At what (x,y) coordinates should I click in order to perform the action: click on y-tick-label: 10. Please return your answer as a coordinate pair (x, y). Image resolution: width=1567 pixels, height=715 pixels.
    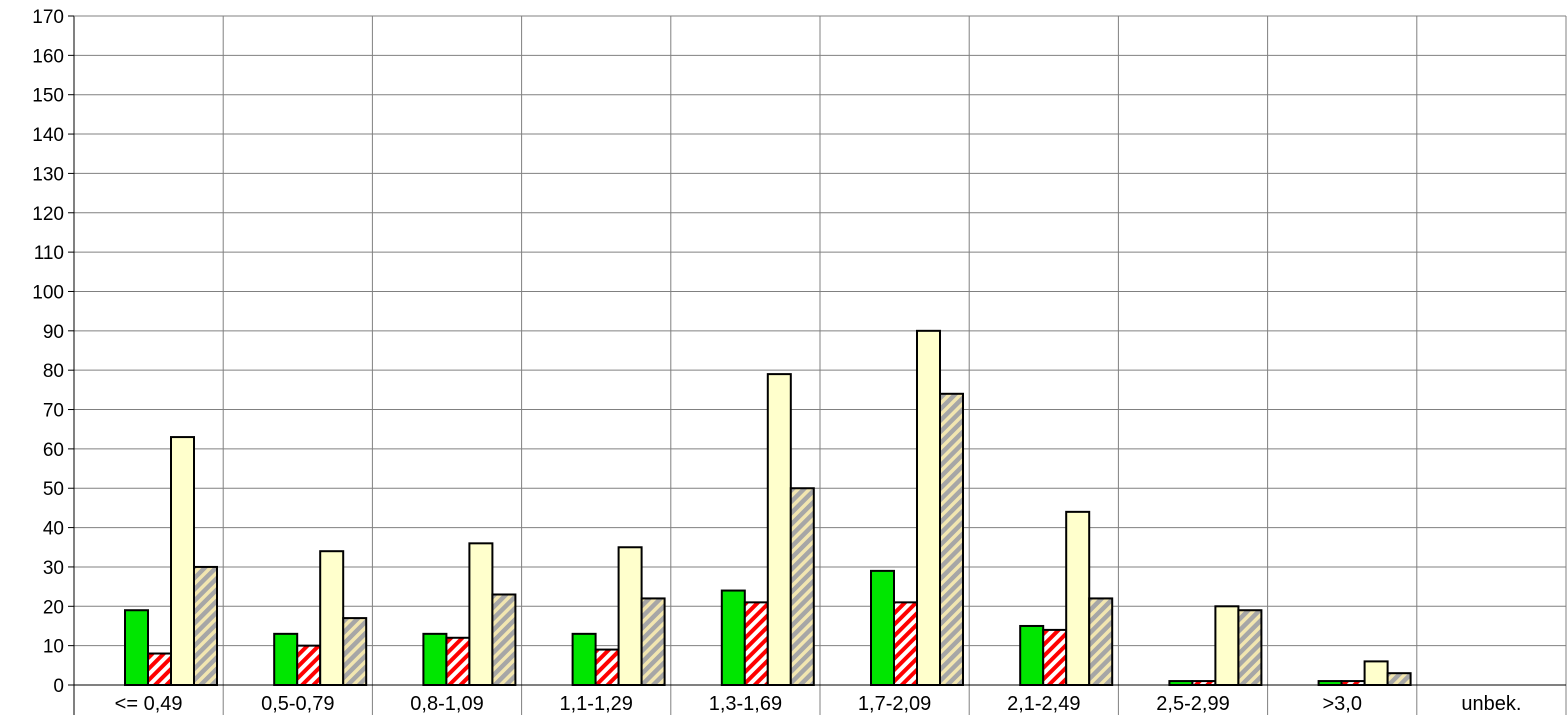
    Looking at the image, I should click on (53, 647).